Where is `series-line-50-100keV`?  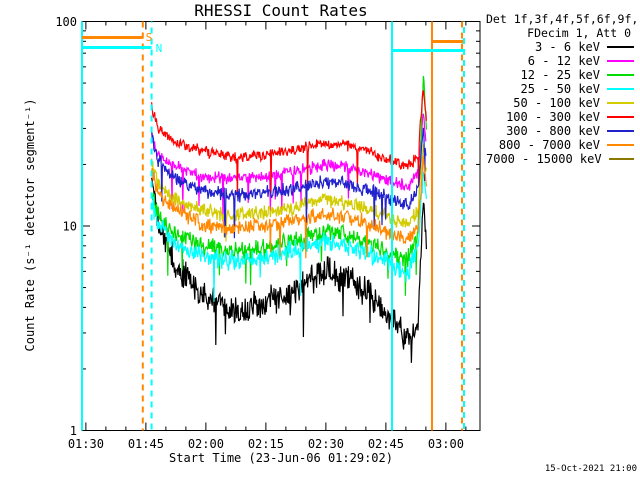 series-line-50-100keV is located at coordinates (289, 193).